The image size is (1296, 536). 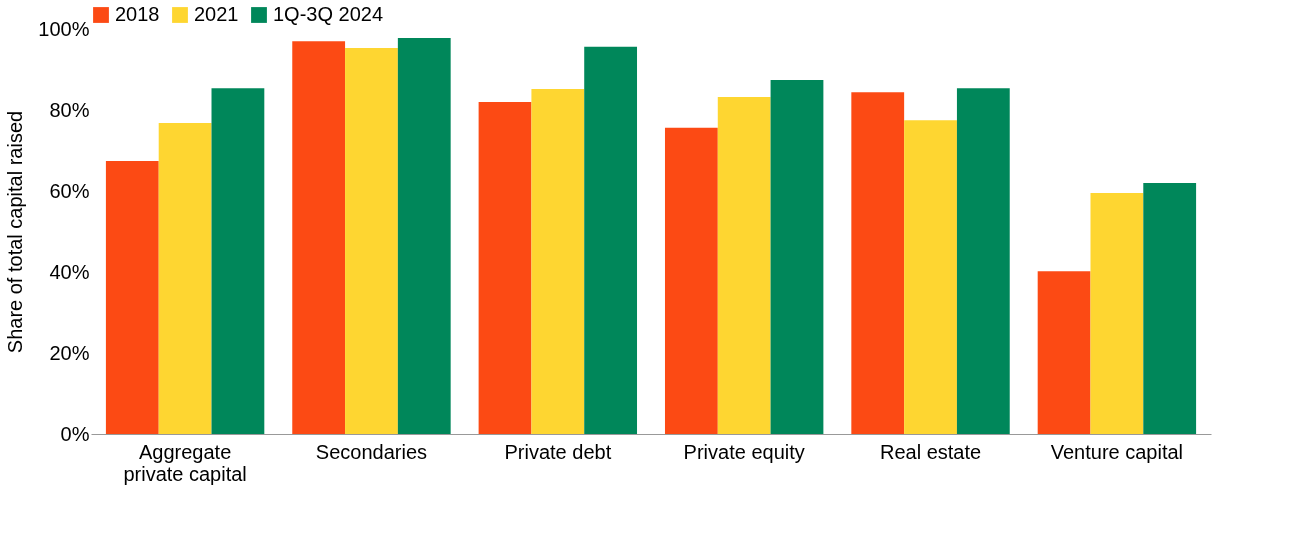 I want to click on x-tick-label: Secondaries, so click(x=371, y=451).